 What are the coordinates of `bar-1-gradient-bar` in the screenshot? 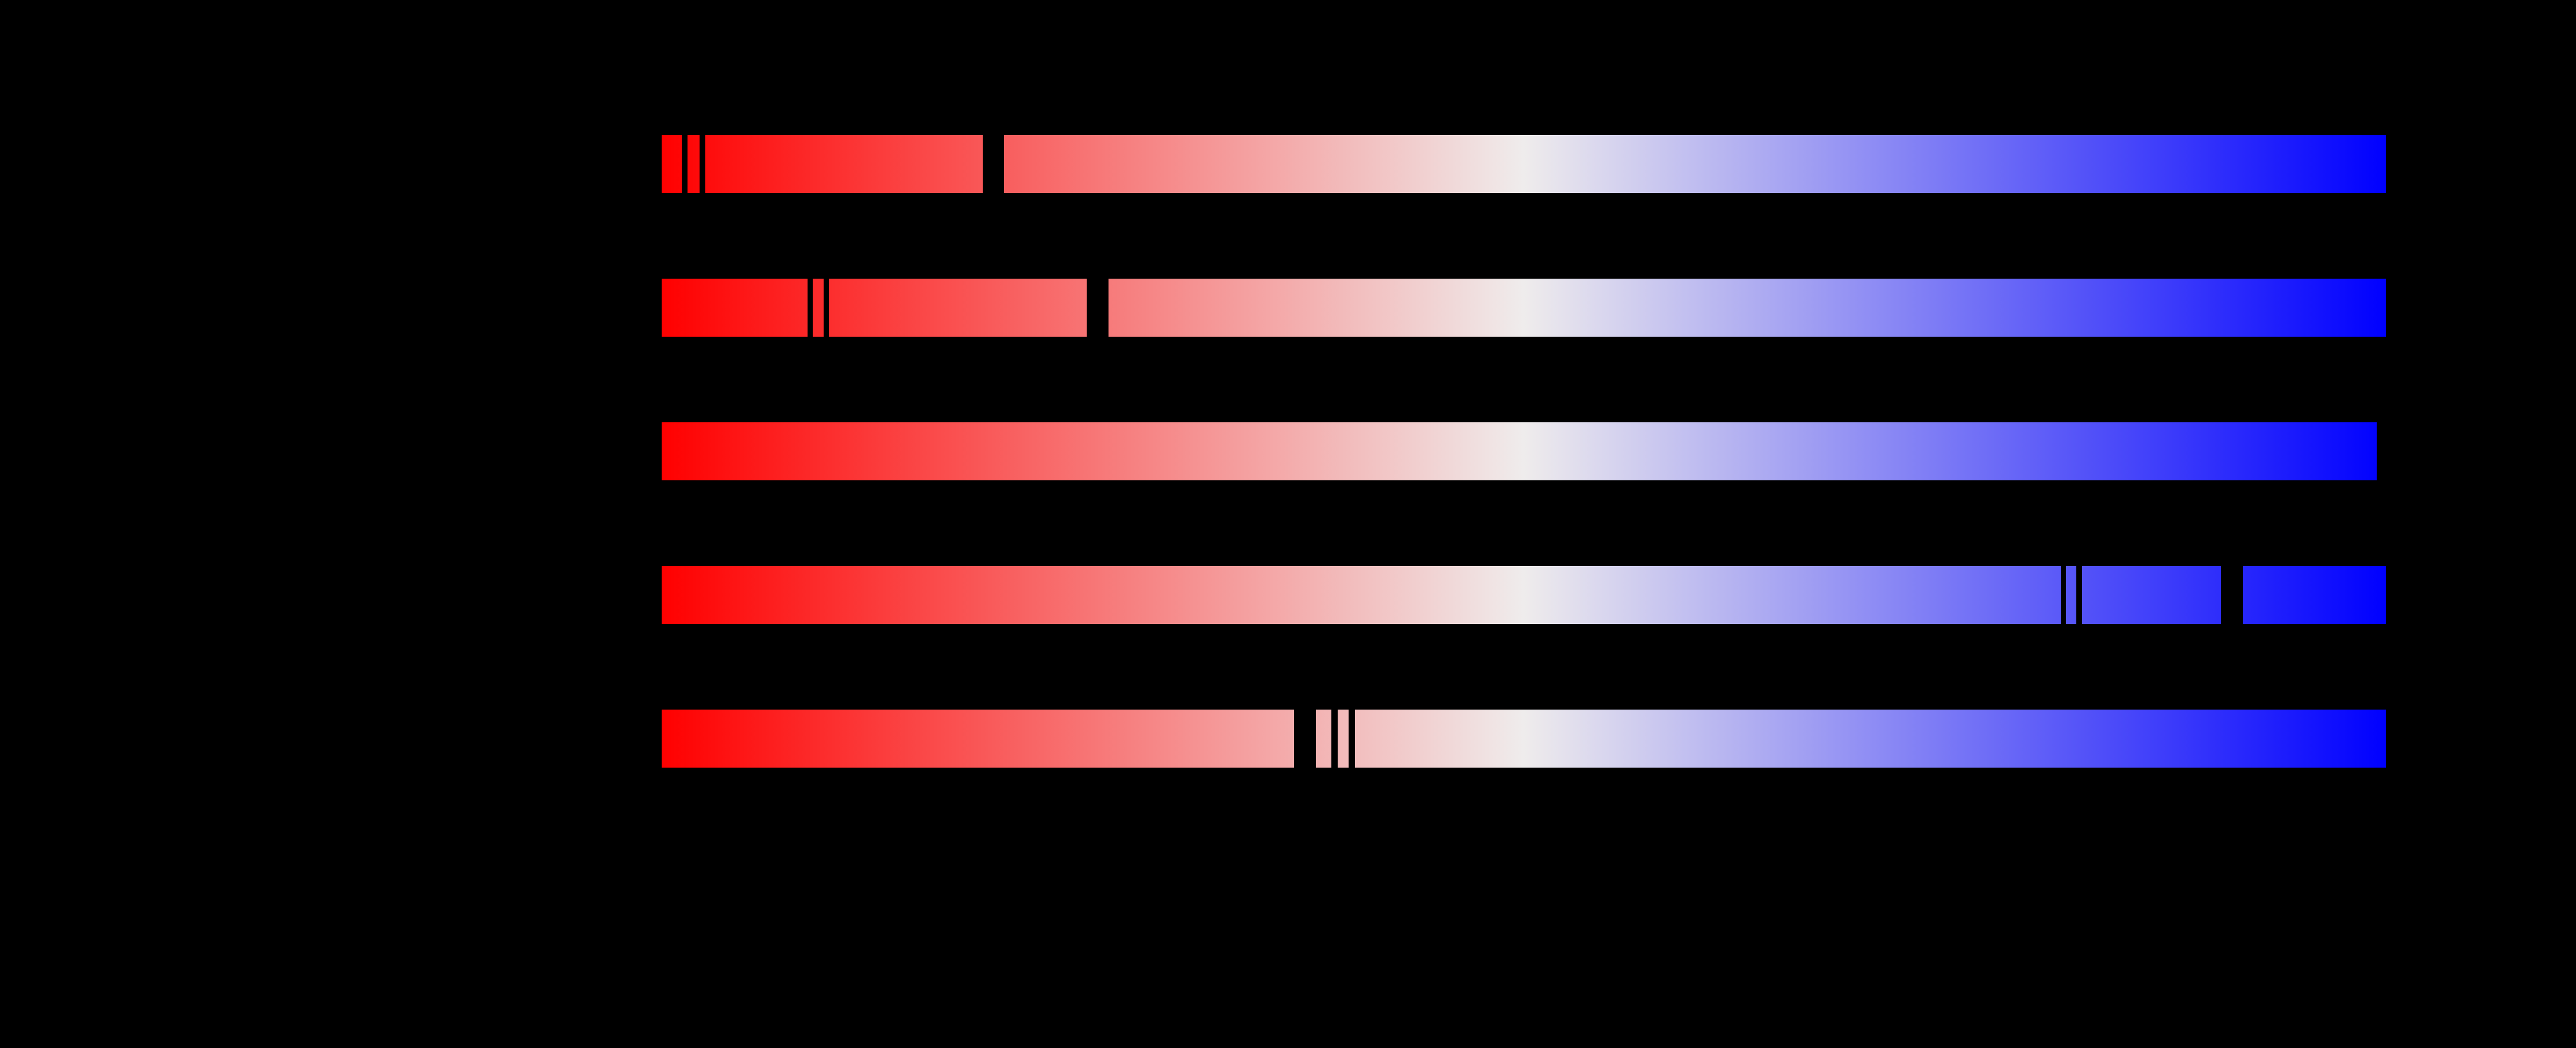 It's located at (1524, 164).